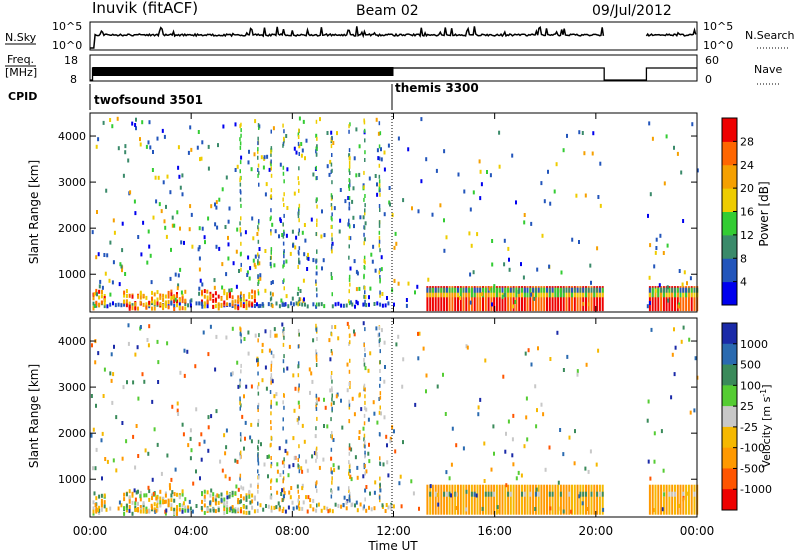 The width and height of the screenshot is (800, 554). Describe the element at coordinates (718, 45) in the screenshot. I see `nsearch-tick-bottom: 10^0` at that location.